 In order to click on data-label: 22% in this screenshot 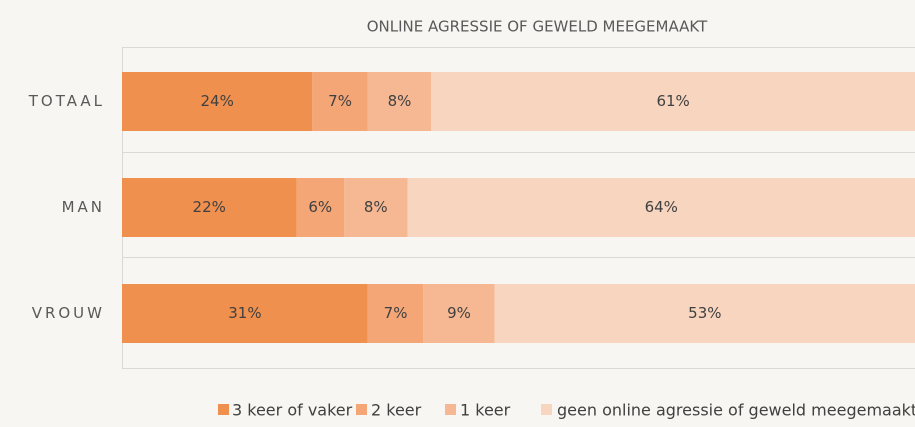, I will do `click(209, 207)`.